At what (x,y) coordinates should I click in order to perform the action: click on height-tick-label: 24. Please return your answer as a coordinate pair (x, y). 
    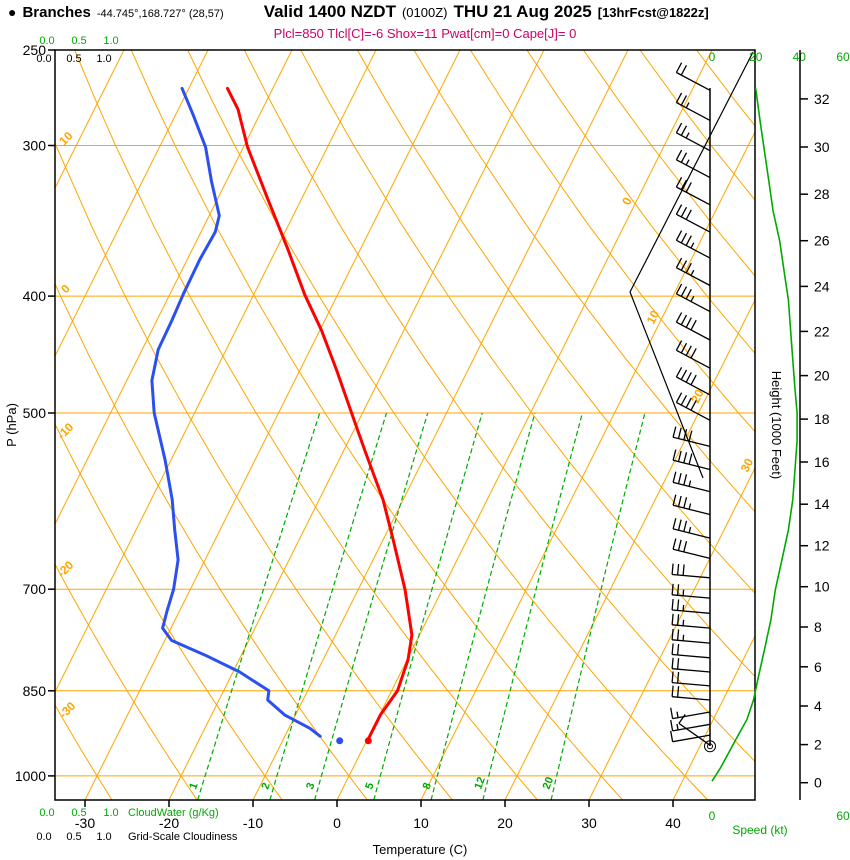
    Looking at the image, I should click on (822, 286).